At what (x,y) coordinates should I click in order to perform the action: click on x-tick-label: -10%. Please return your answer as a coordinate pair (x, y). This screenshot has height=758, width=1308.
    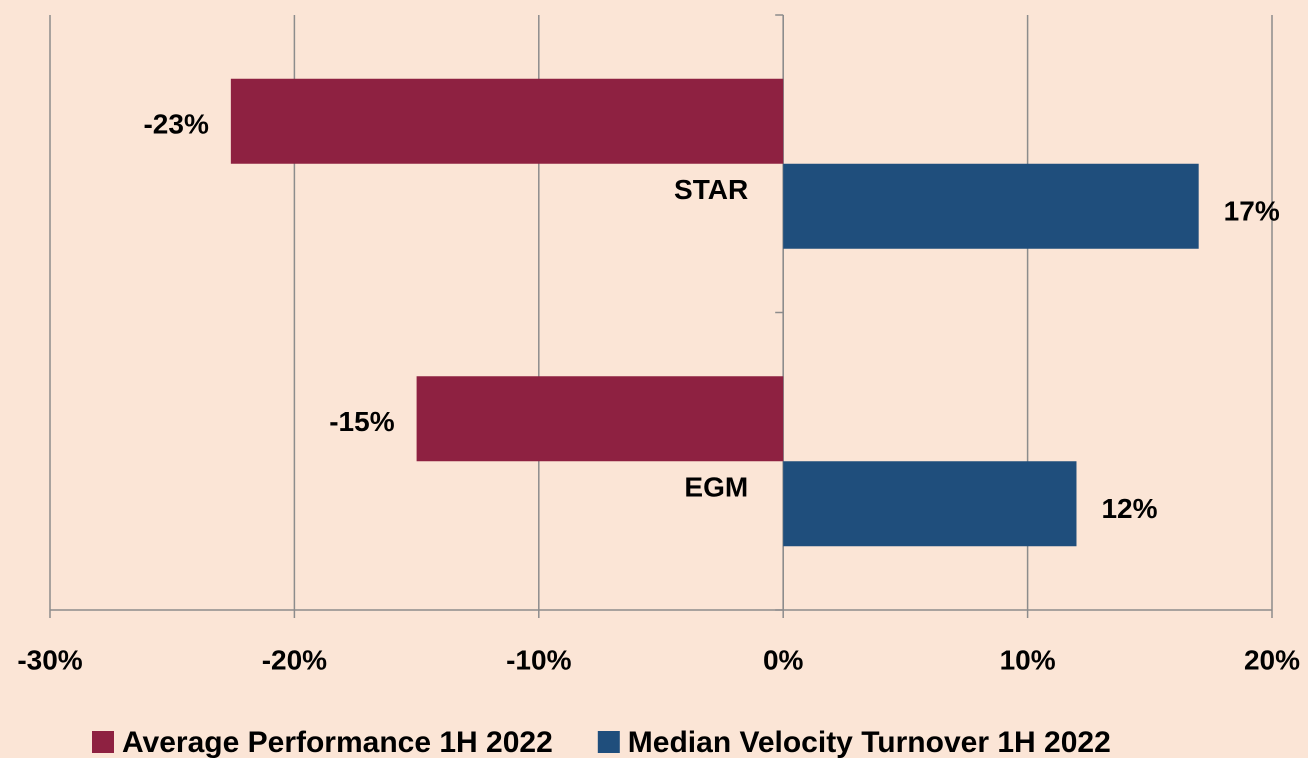
    Looking at the image, I should click on (538, 659).